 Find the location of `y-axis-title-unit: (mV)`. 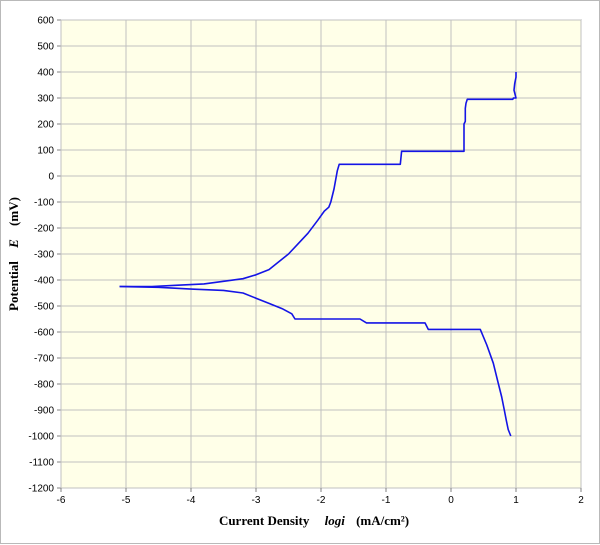

y-axis-title-unit: (mV) is located at coordinates (13, 211).